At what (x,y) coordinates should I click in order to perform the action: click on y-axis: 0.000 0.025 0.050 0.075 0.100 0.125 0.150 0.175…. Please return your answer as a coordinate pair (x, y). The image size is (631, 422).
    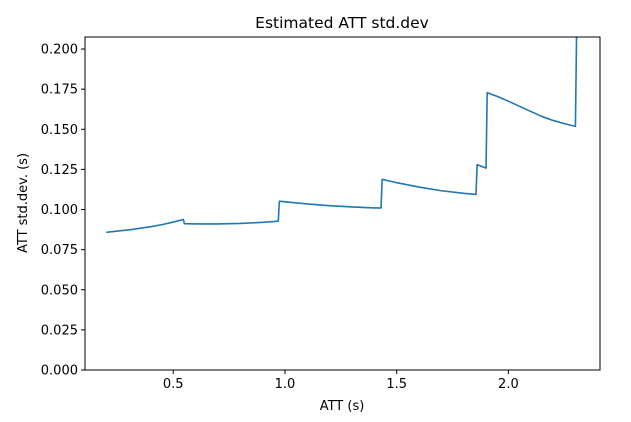
    Looking at the image, I should click on (63, 211).